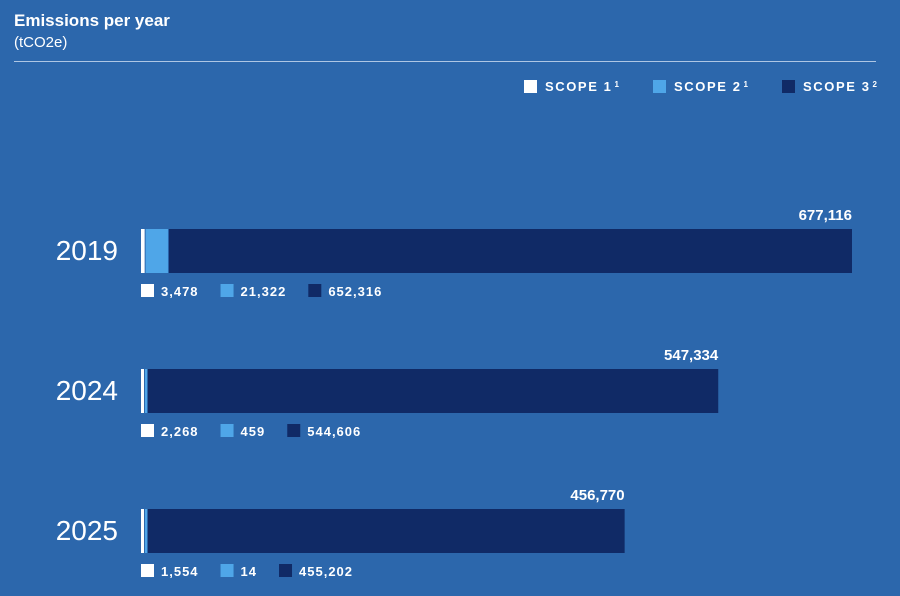  I want to click on year-label-2019: 2019, so click(87, 250).